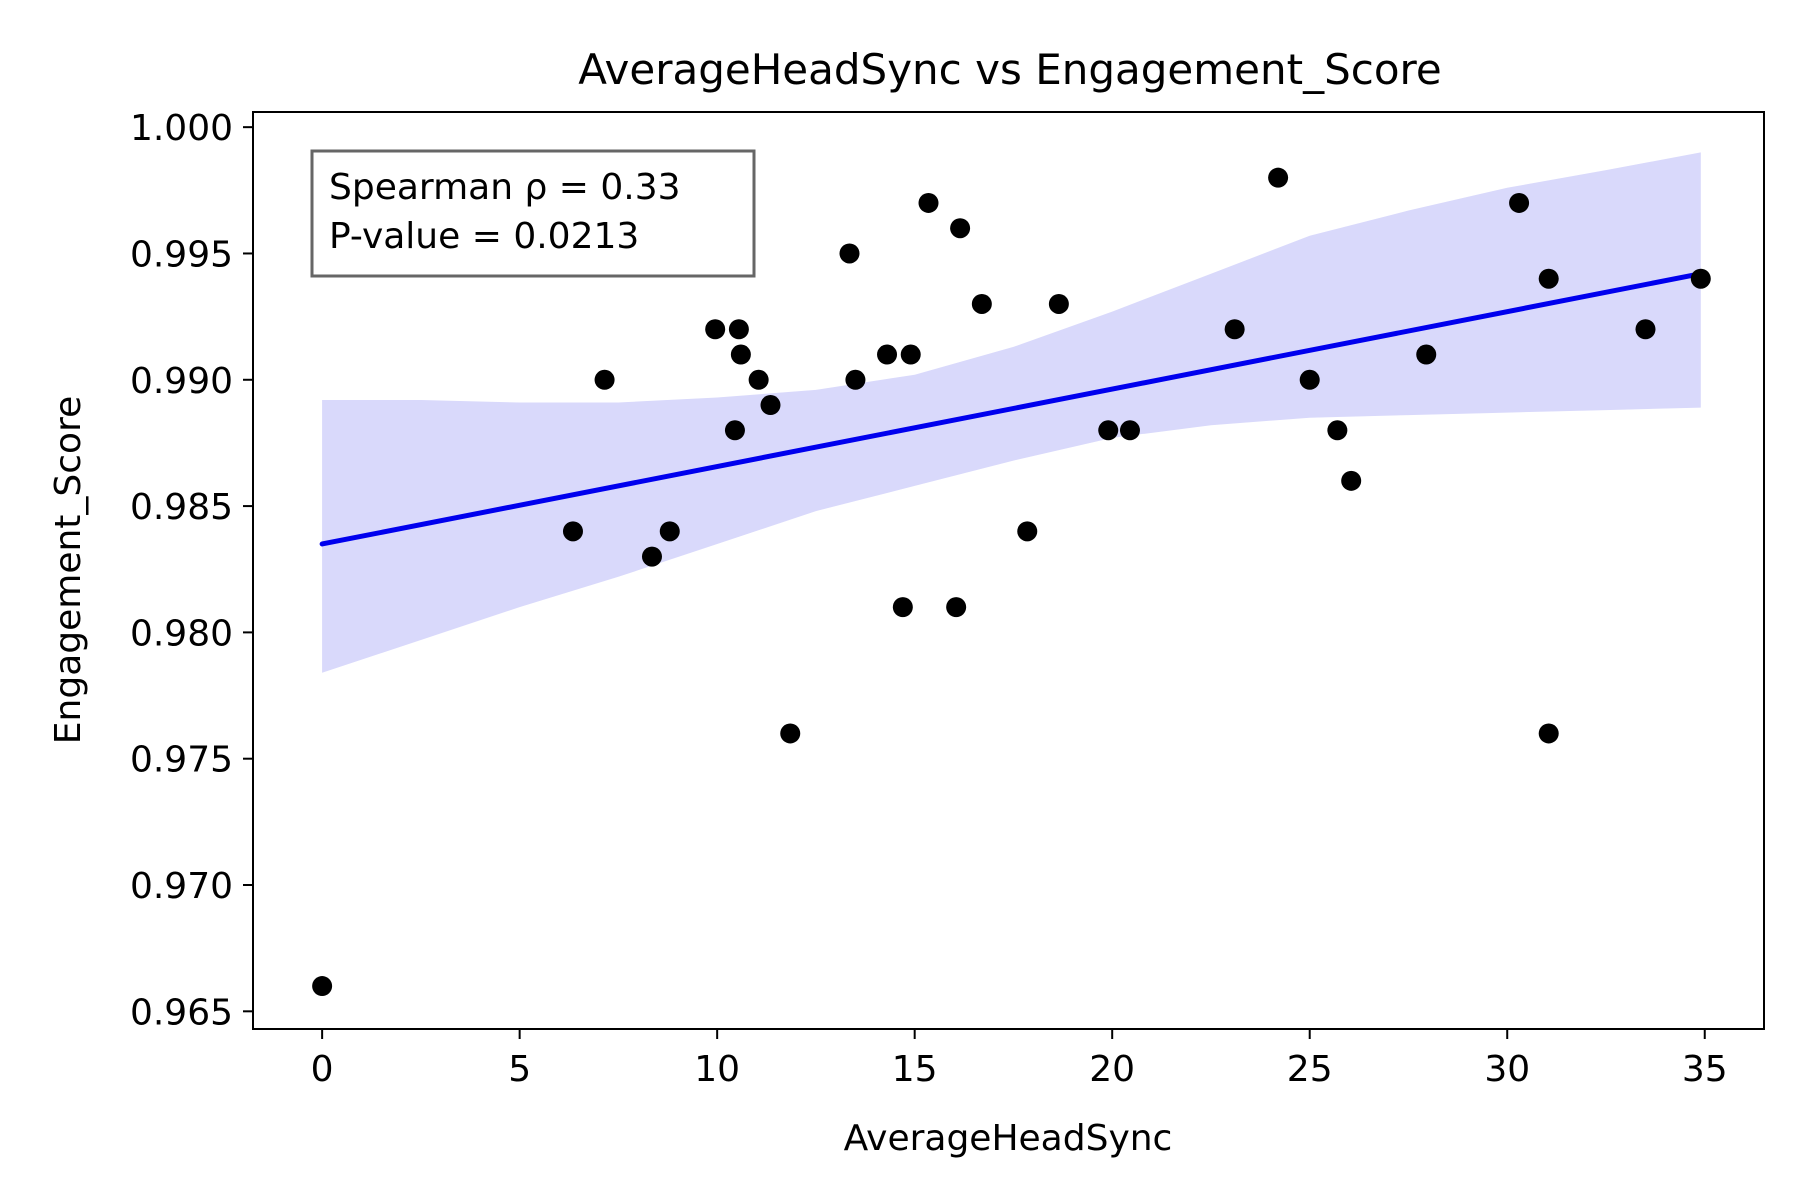  Describe the element at coordinates (181, 128) in the screenshot. I see `y-tick-label: 1.000` at that location.